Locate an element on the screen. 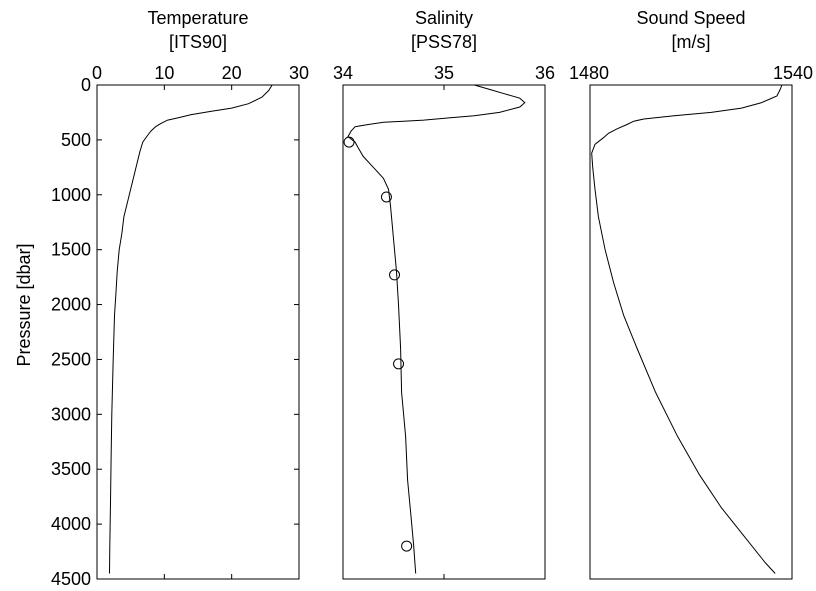 This screenshot has height=591, width=816. x-tick-label: 20 is located at coordinates (232, 73).